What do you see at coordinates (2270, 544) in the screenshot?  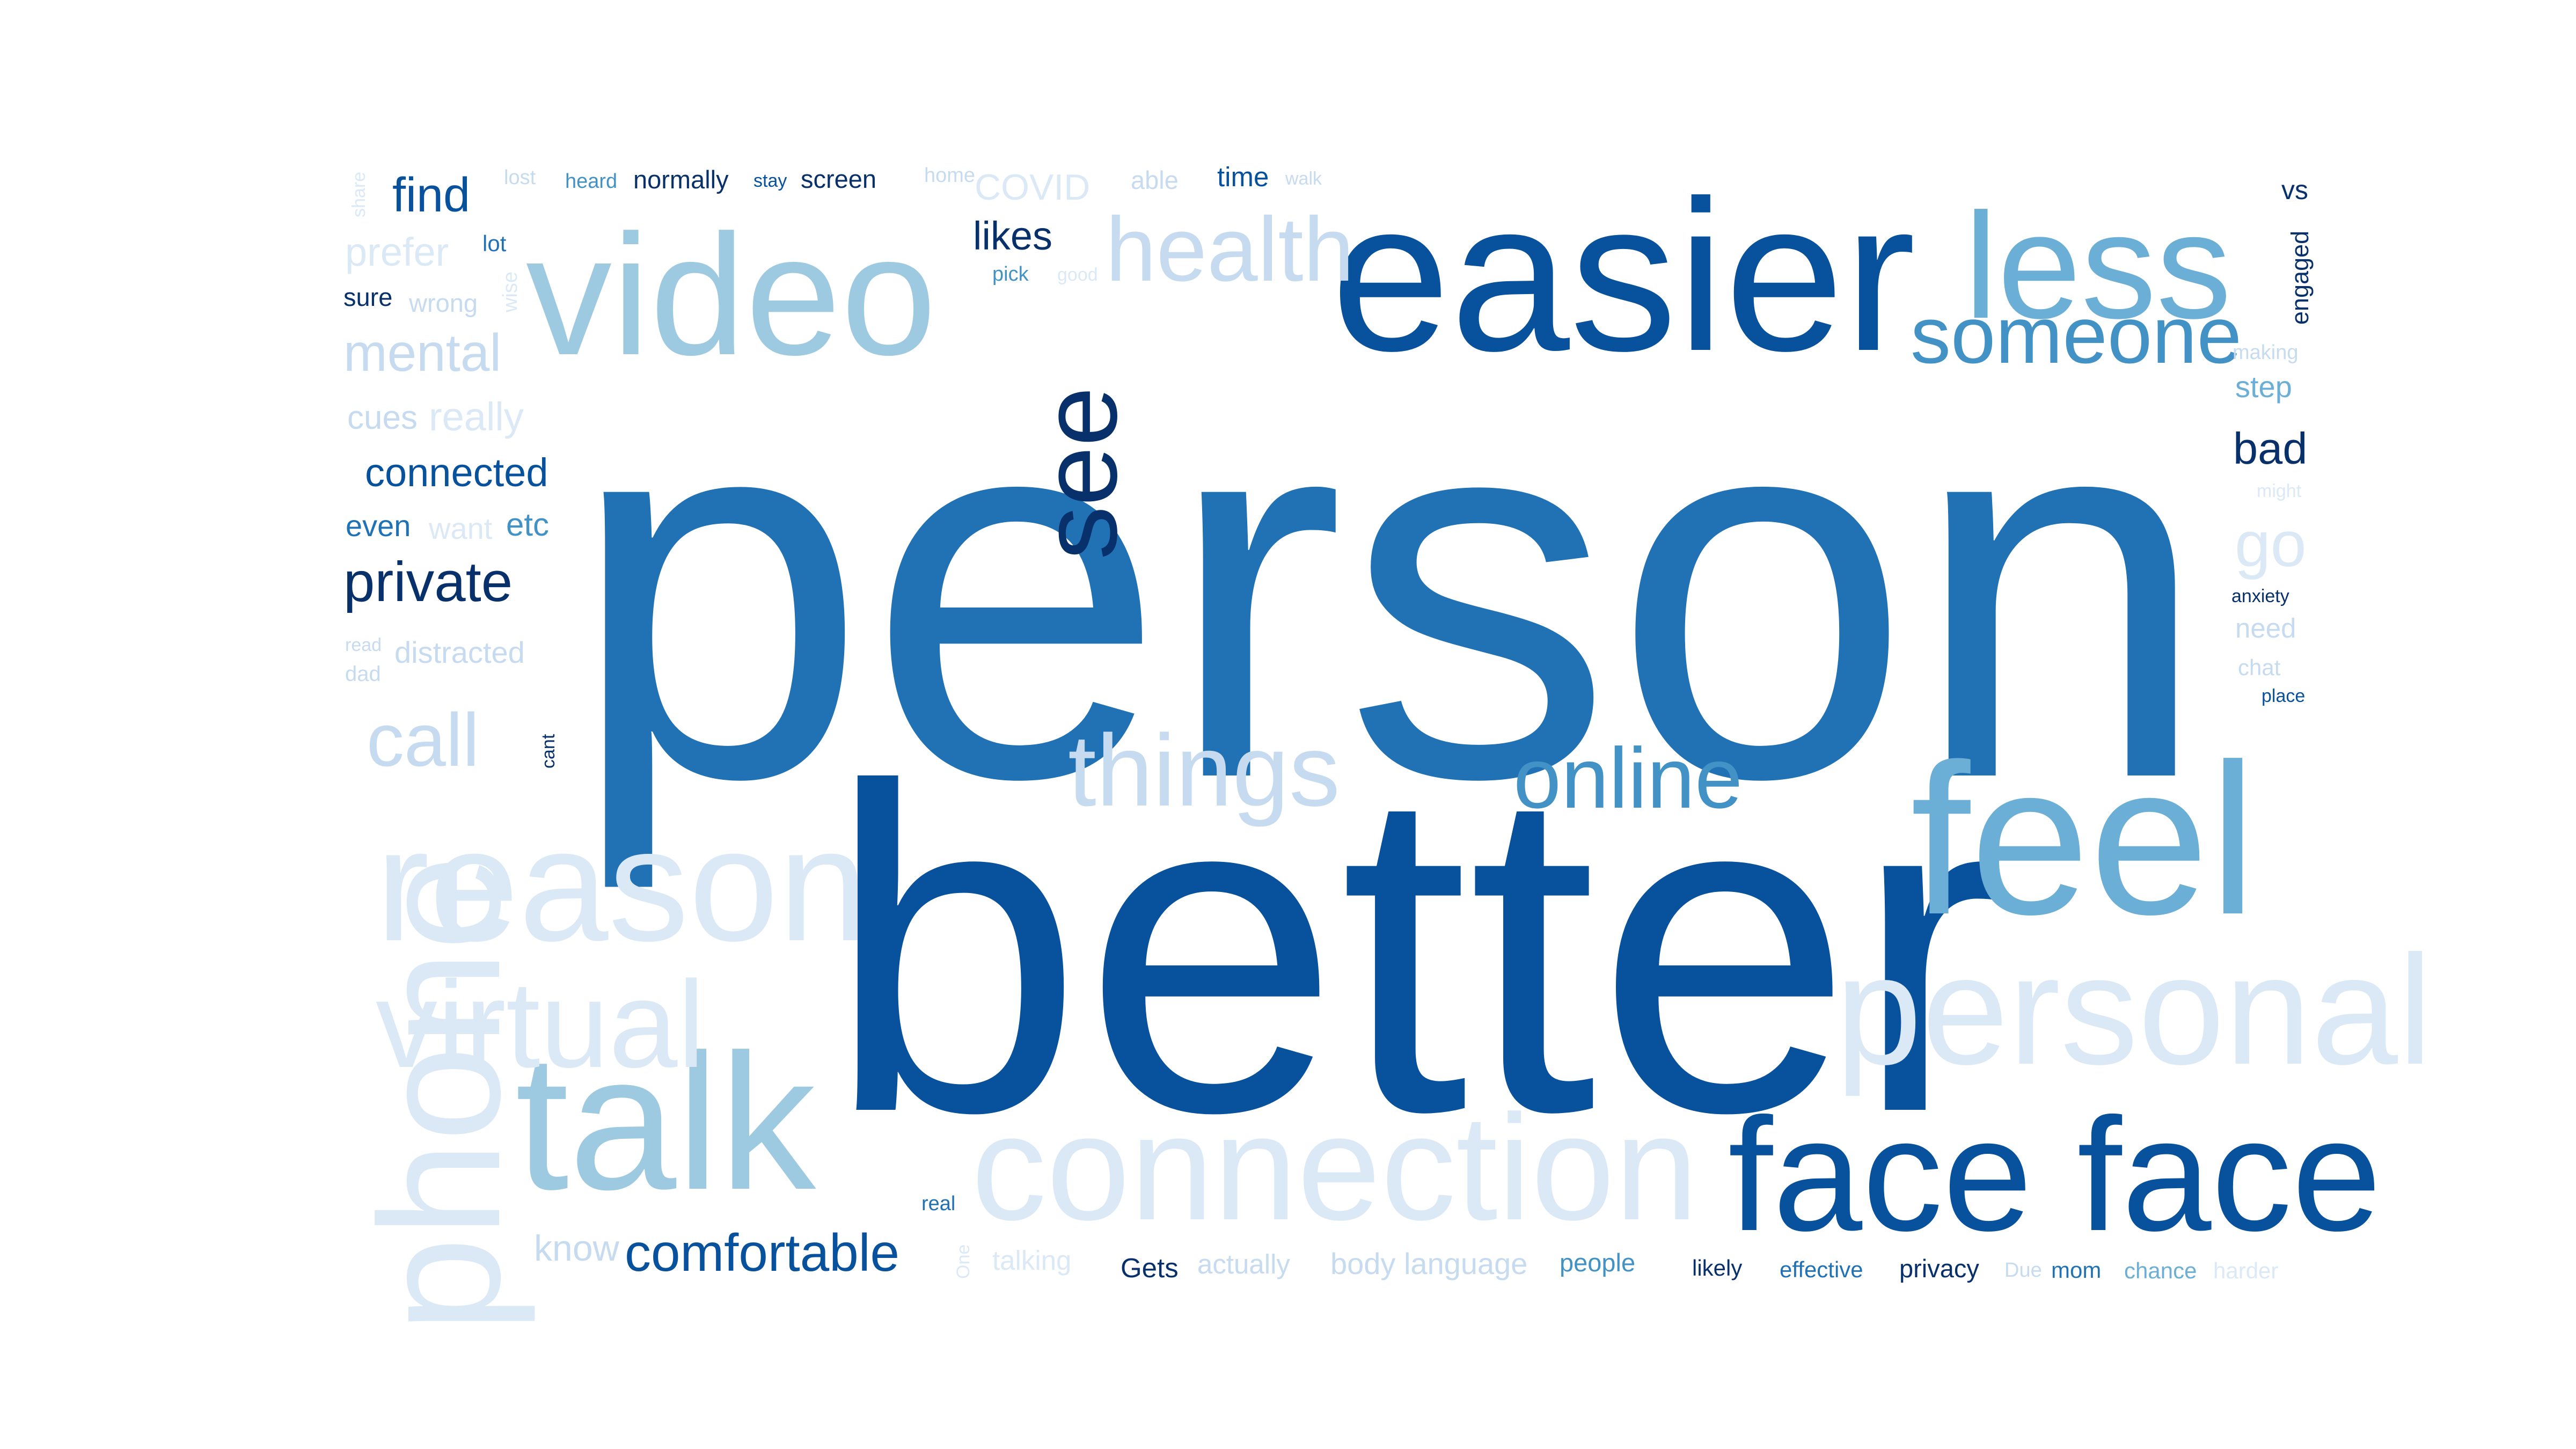 I see `cloud-word-go: go` at bounding box center [2270, 544].